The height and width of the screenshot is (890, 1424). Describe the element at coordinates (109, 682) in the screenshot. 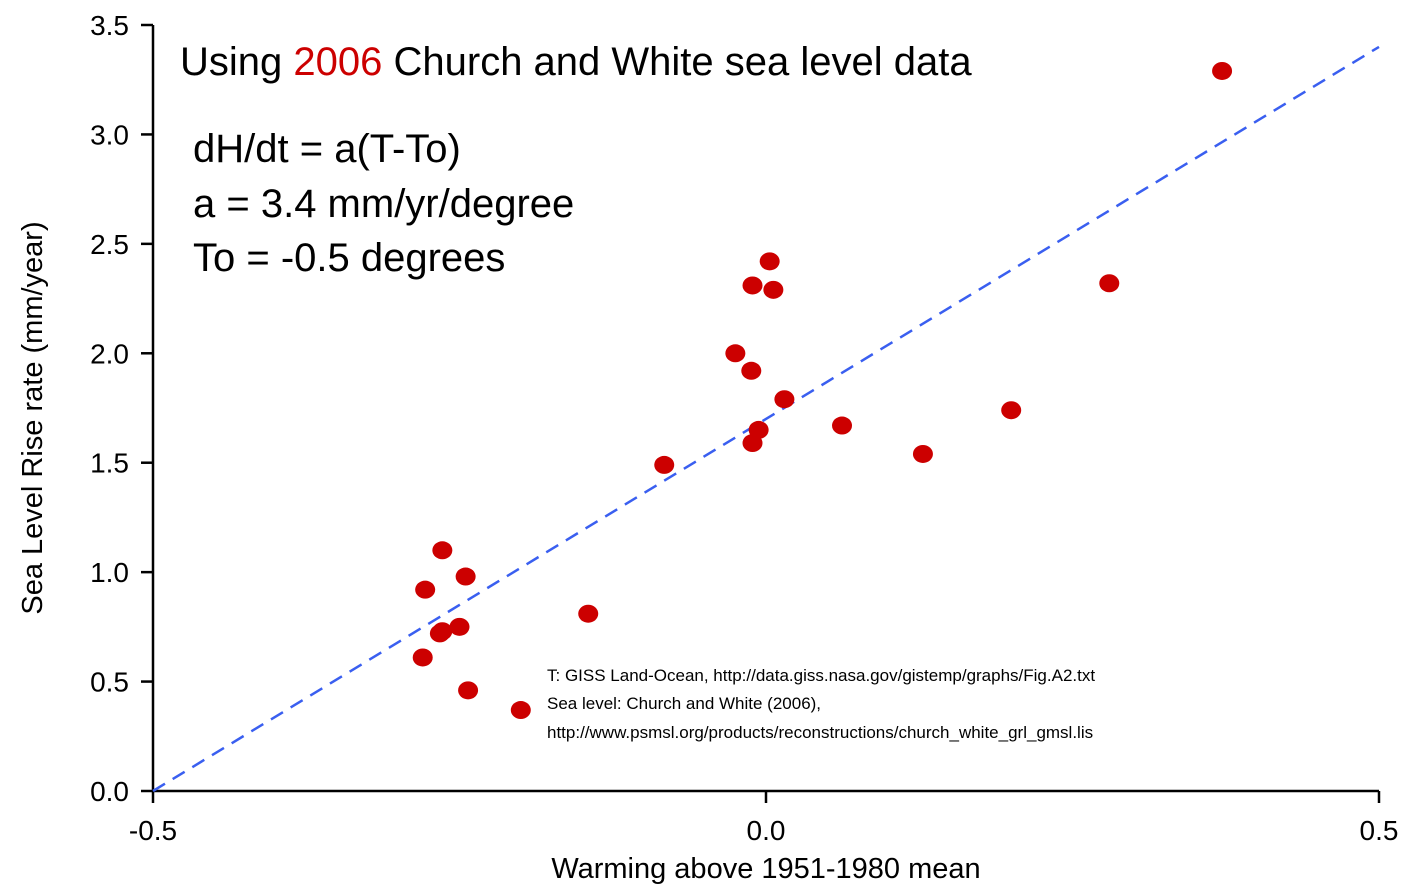

I see `y-tick-label: 0.5` at that location.